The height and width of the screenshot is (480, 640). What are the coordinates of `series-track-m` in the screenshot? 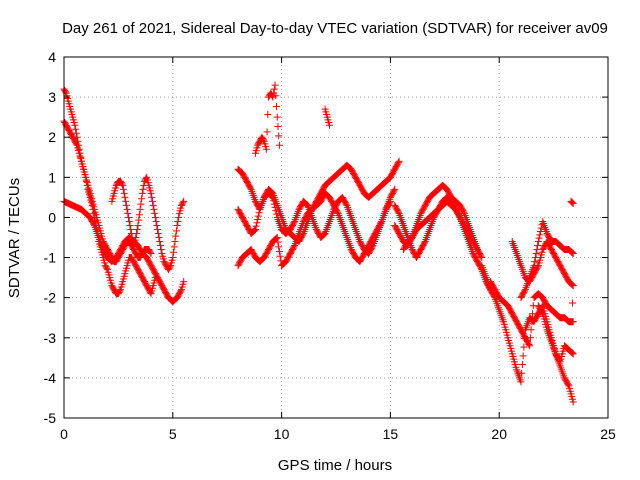 It's located at (531, 314).